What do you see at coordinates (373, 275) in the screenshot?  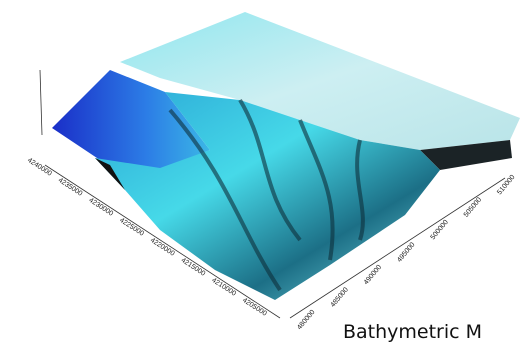 I see `easting-tick-label: 490000` at bounding box center [373, 275].